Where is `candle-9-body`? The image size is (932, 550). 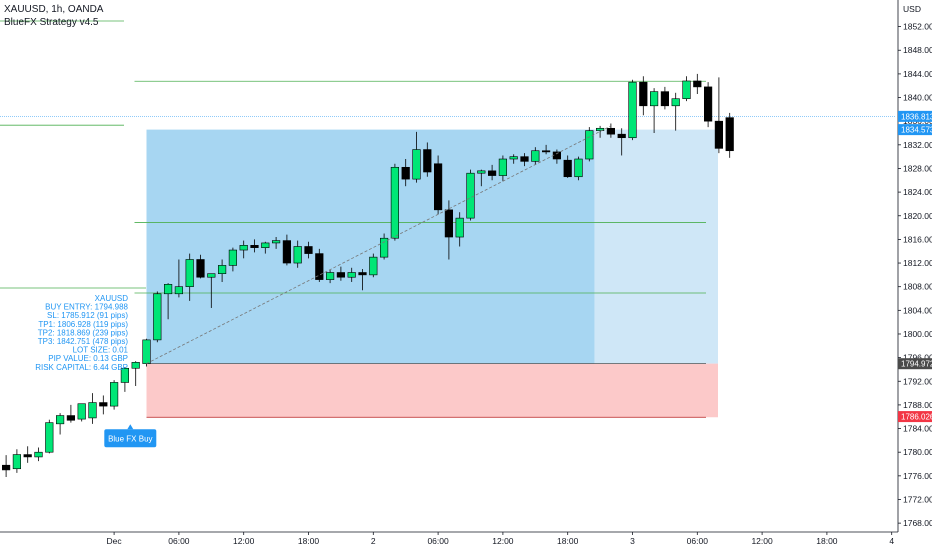 candle-9-body is located at coordinates (243, 248).